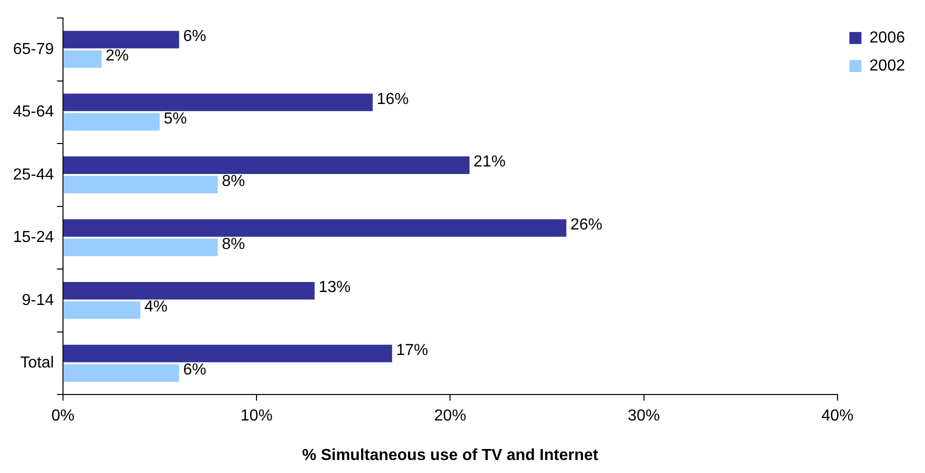 The width and height of the screenshot is (925, 473). I want to click on x-tick-label: 0%, so click(62, 416).